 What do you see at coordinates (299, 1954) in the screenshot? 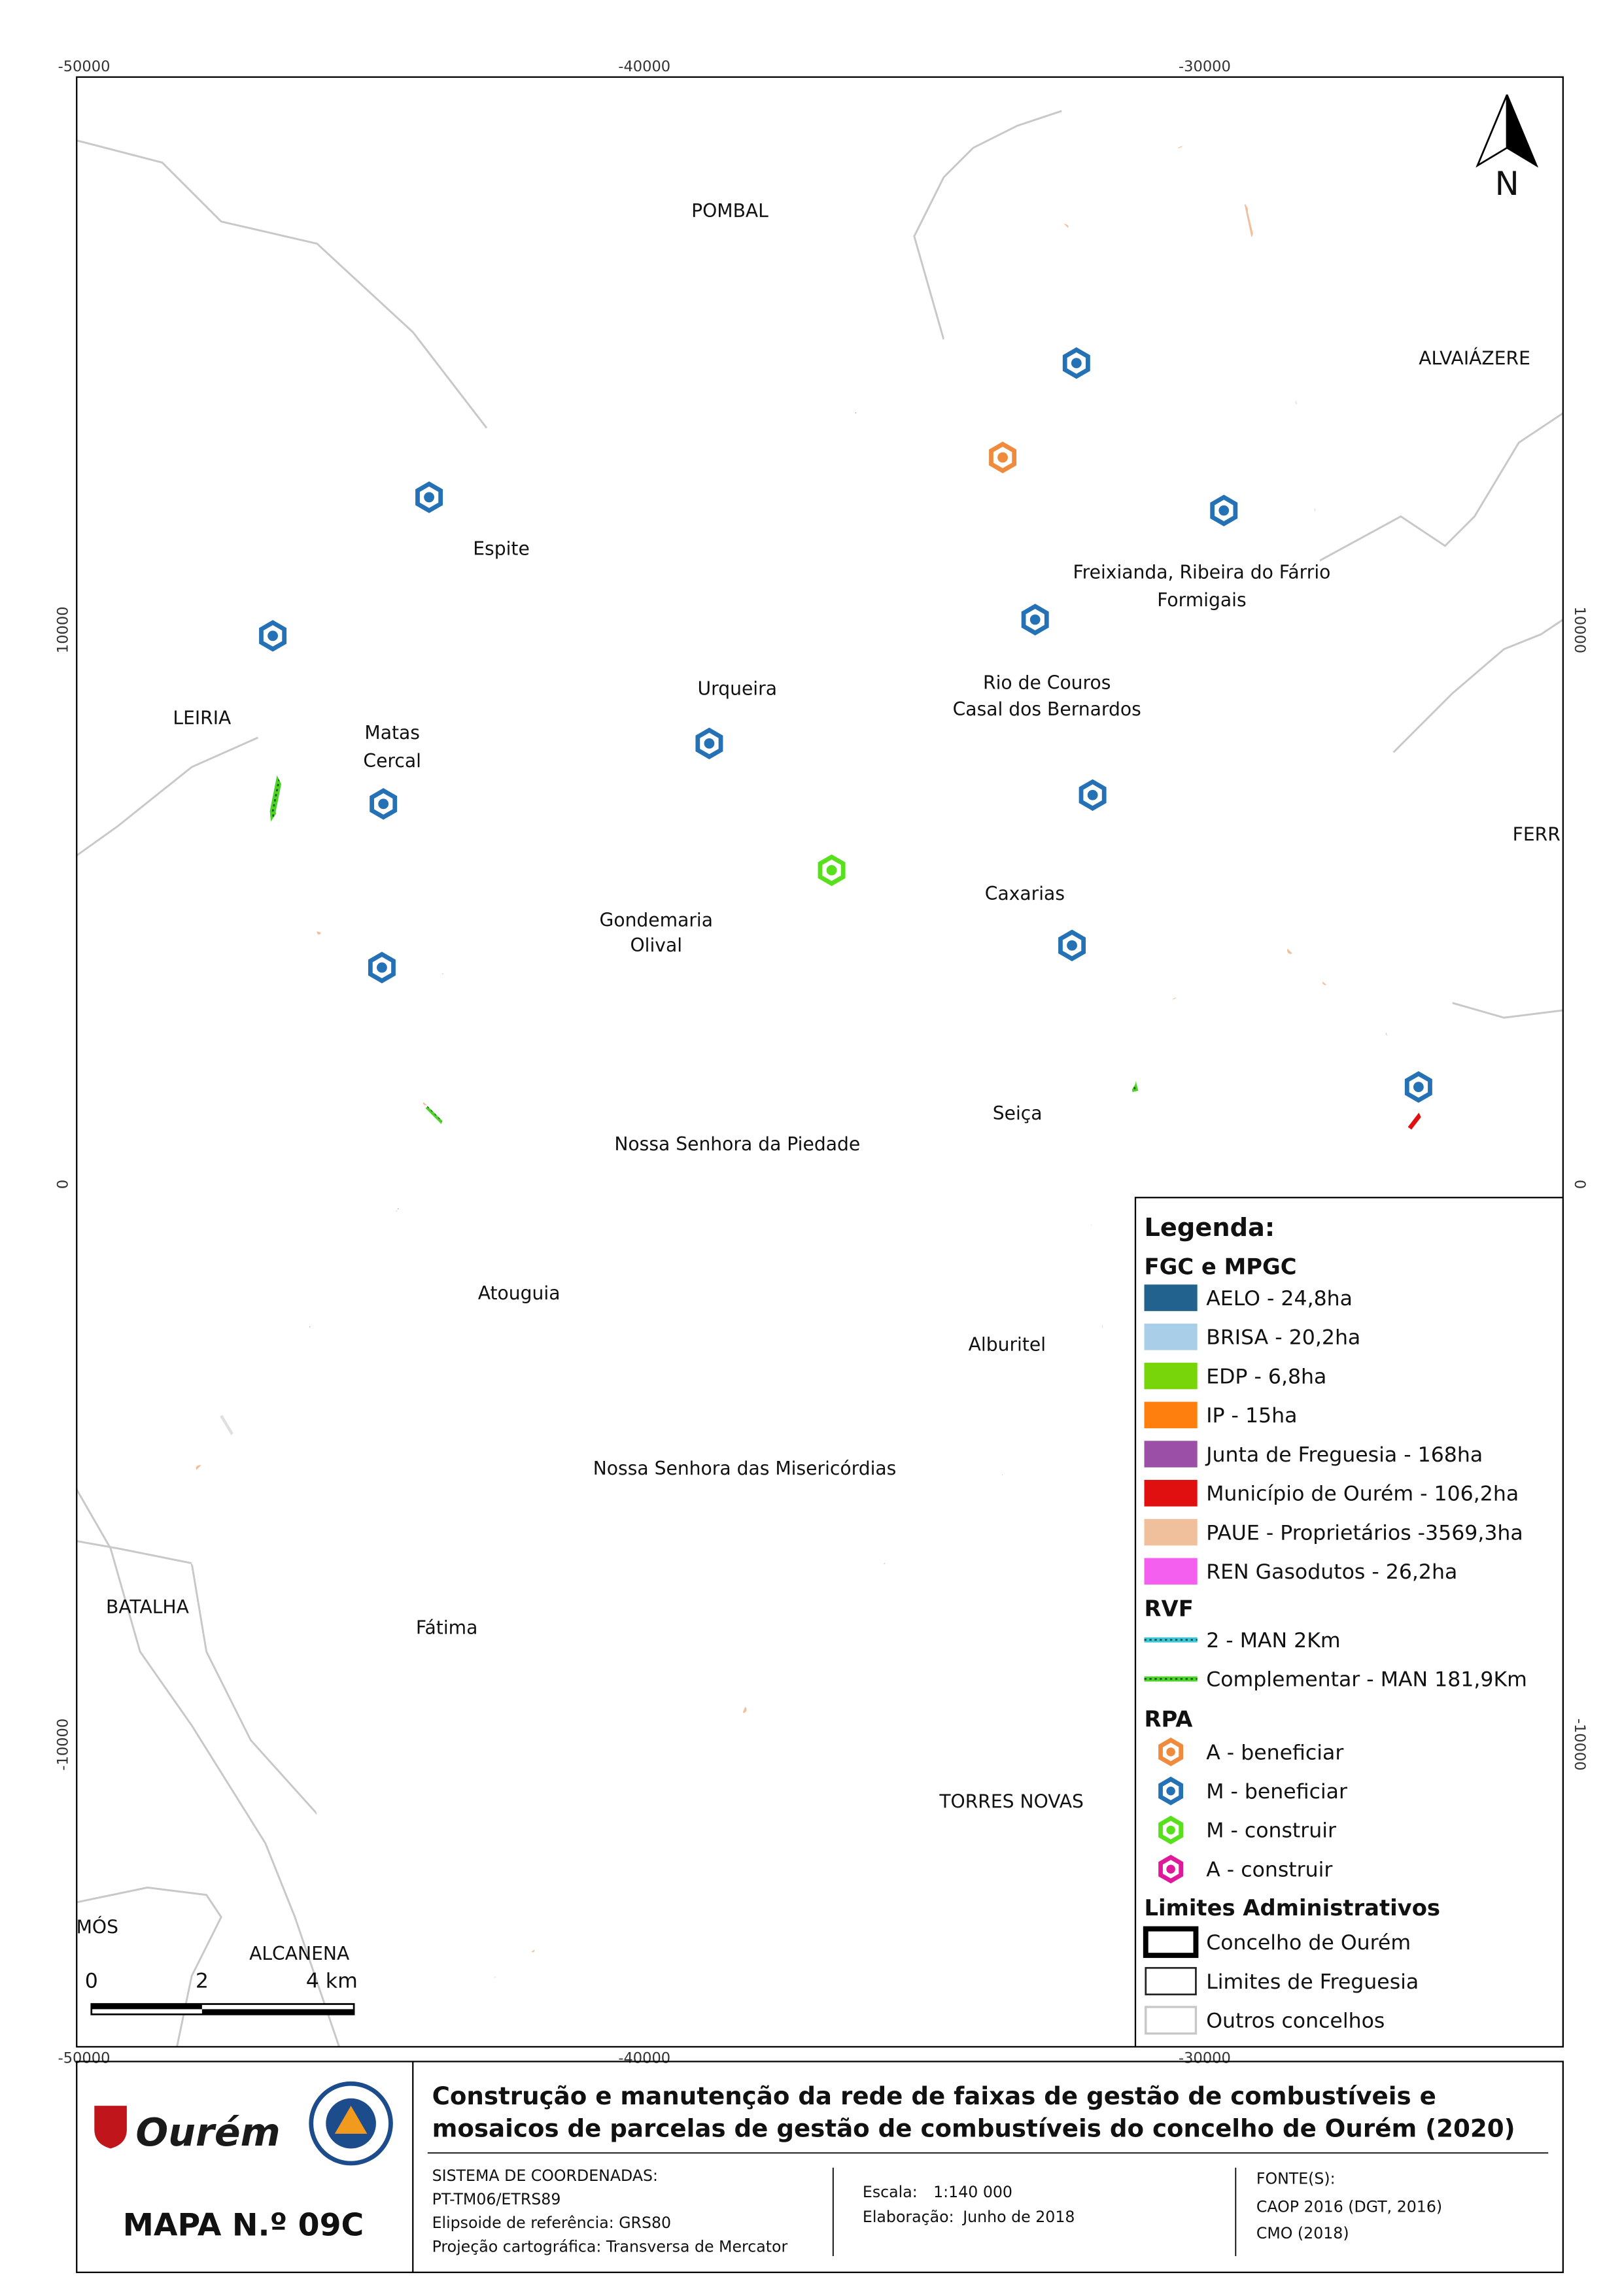
I see `neighbor-label: ALCANENA` at bounding box center [299, 1954].